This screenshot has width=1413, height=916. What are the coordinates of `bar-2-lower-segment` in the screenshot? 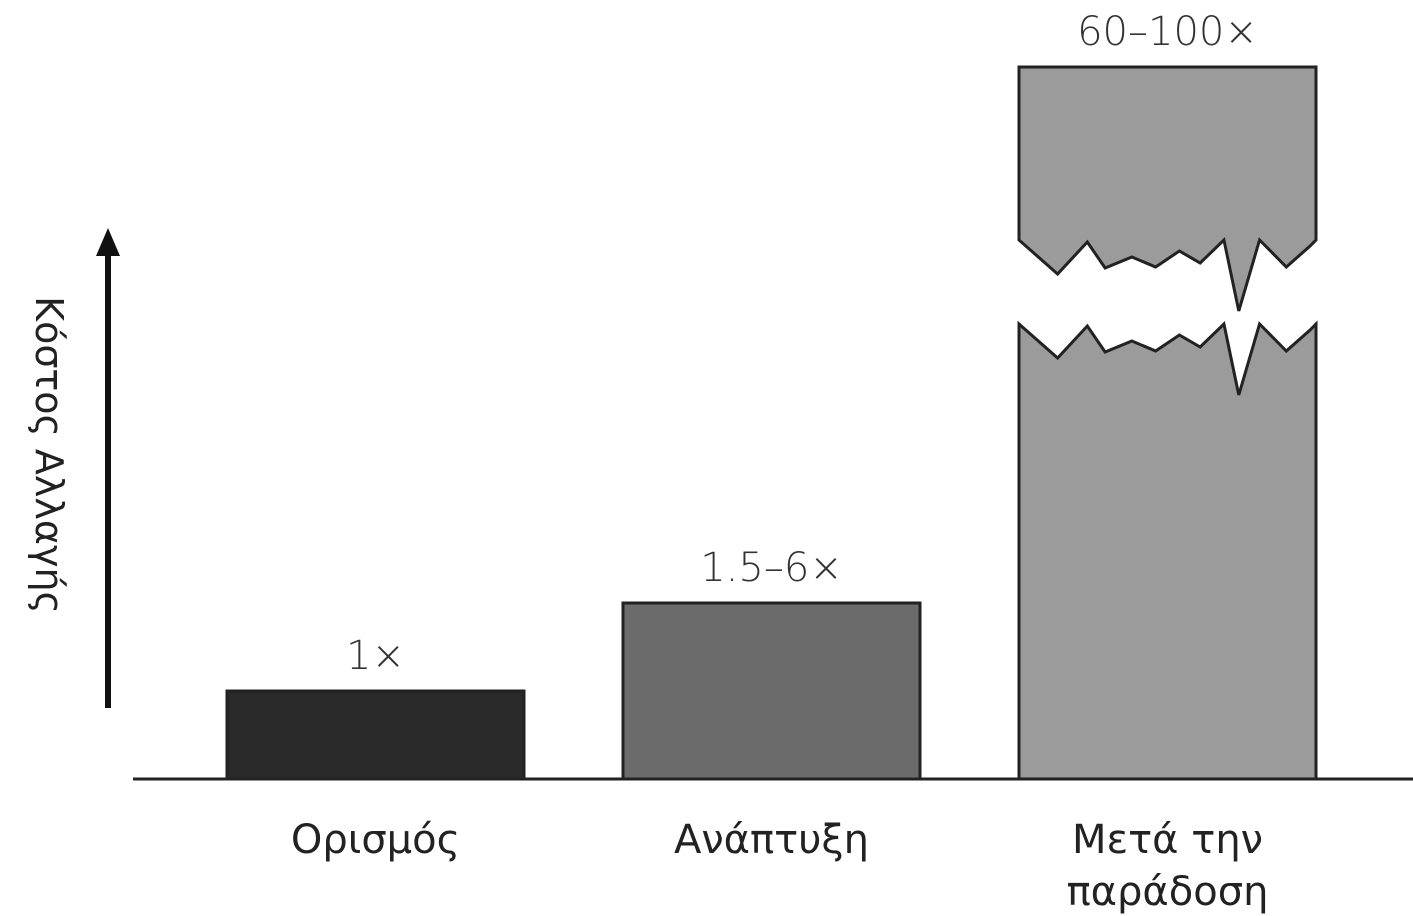 It's located at (1167, 550).